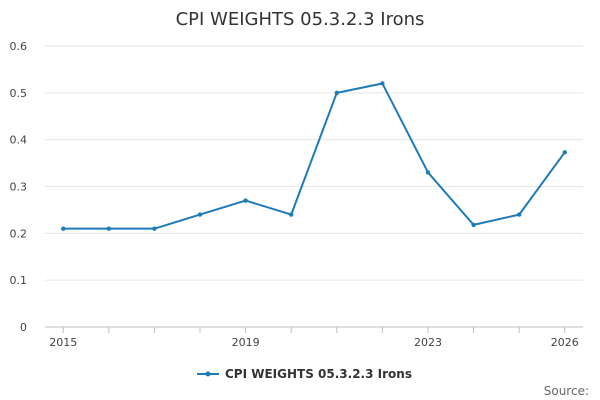  What do you see at coordinates (208, 374) in the screenshot?
I see `legend-dot-marker` at bounding box center [208, 374].